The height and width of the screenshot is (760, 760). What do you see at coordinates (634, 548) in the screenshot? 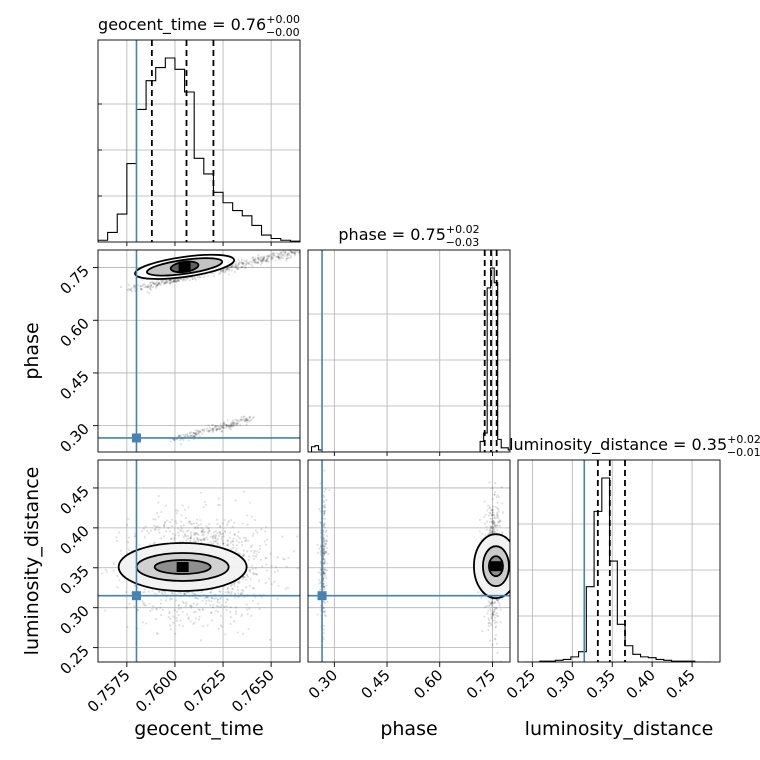
I see `hist-panel-luminosity_distance: luminosity_distance = 0.35+0.02 −0.01` at bounding box center [634, 548].